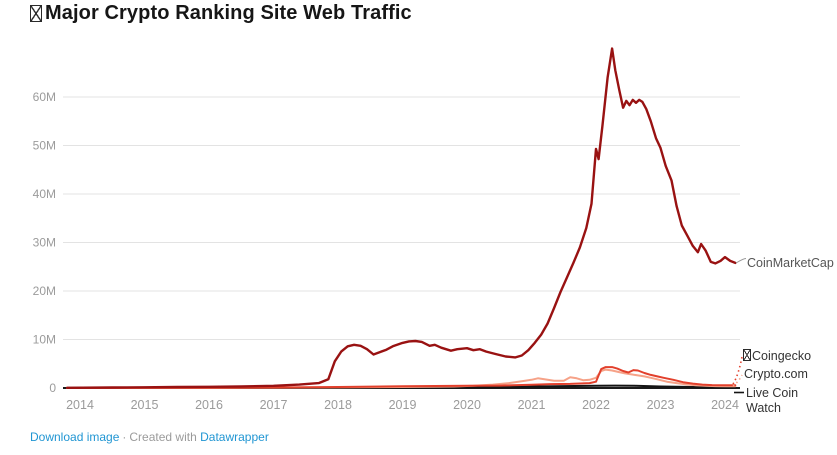  I want to click on leader-cryptocom, so click(737, 380).